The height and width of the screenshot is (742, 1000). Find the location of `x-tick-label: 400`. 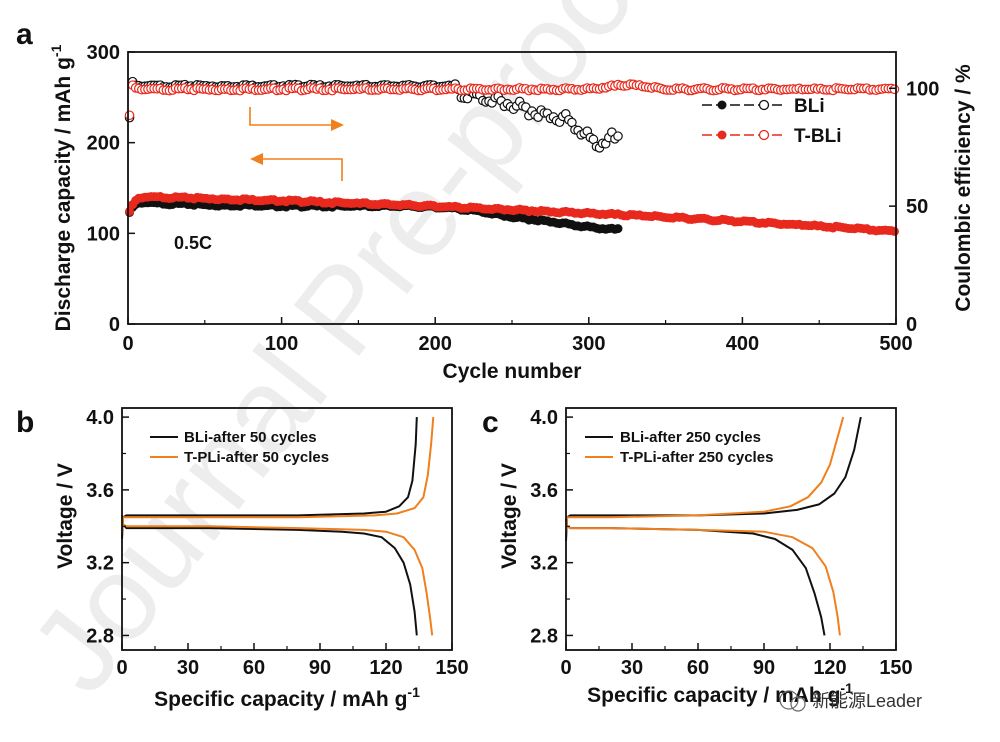

x-tick-label: 400 is located at coordinates (742, 344).